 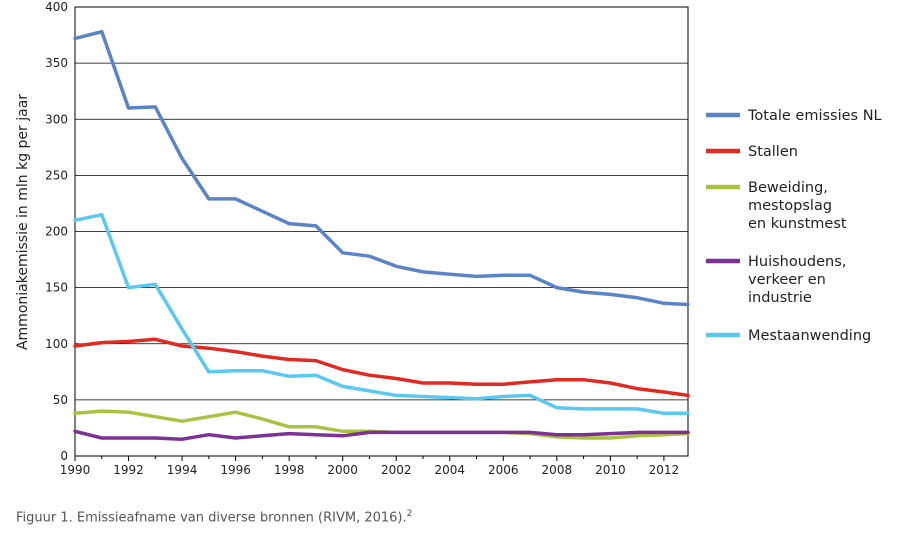 I want to click on y-tick-label-50: 50, so click(x=60, y=400).